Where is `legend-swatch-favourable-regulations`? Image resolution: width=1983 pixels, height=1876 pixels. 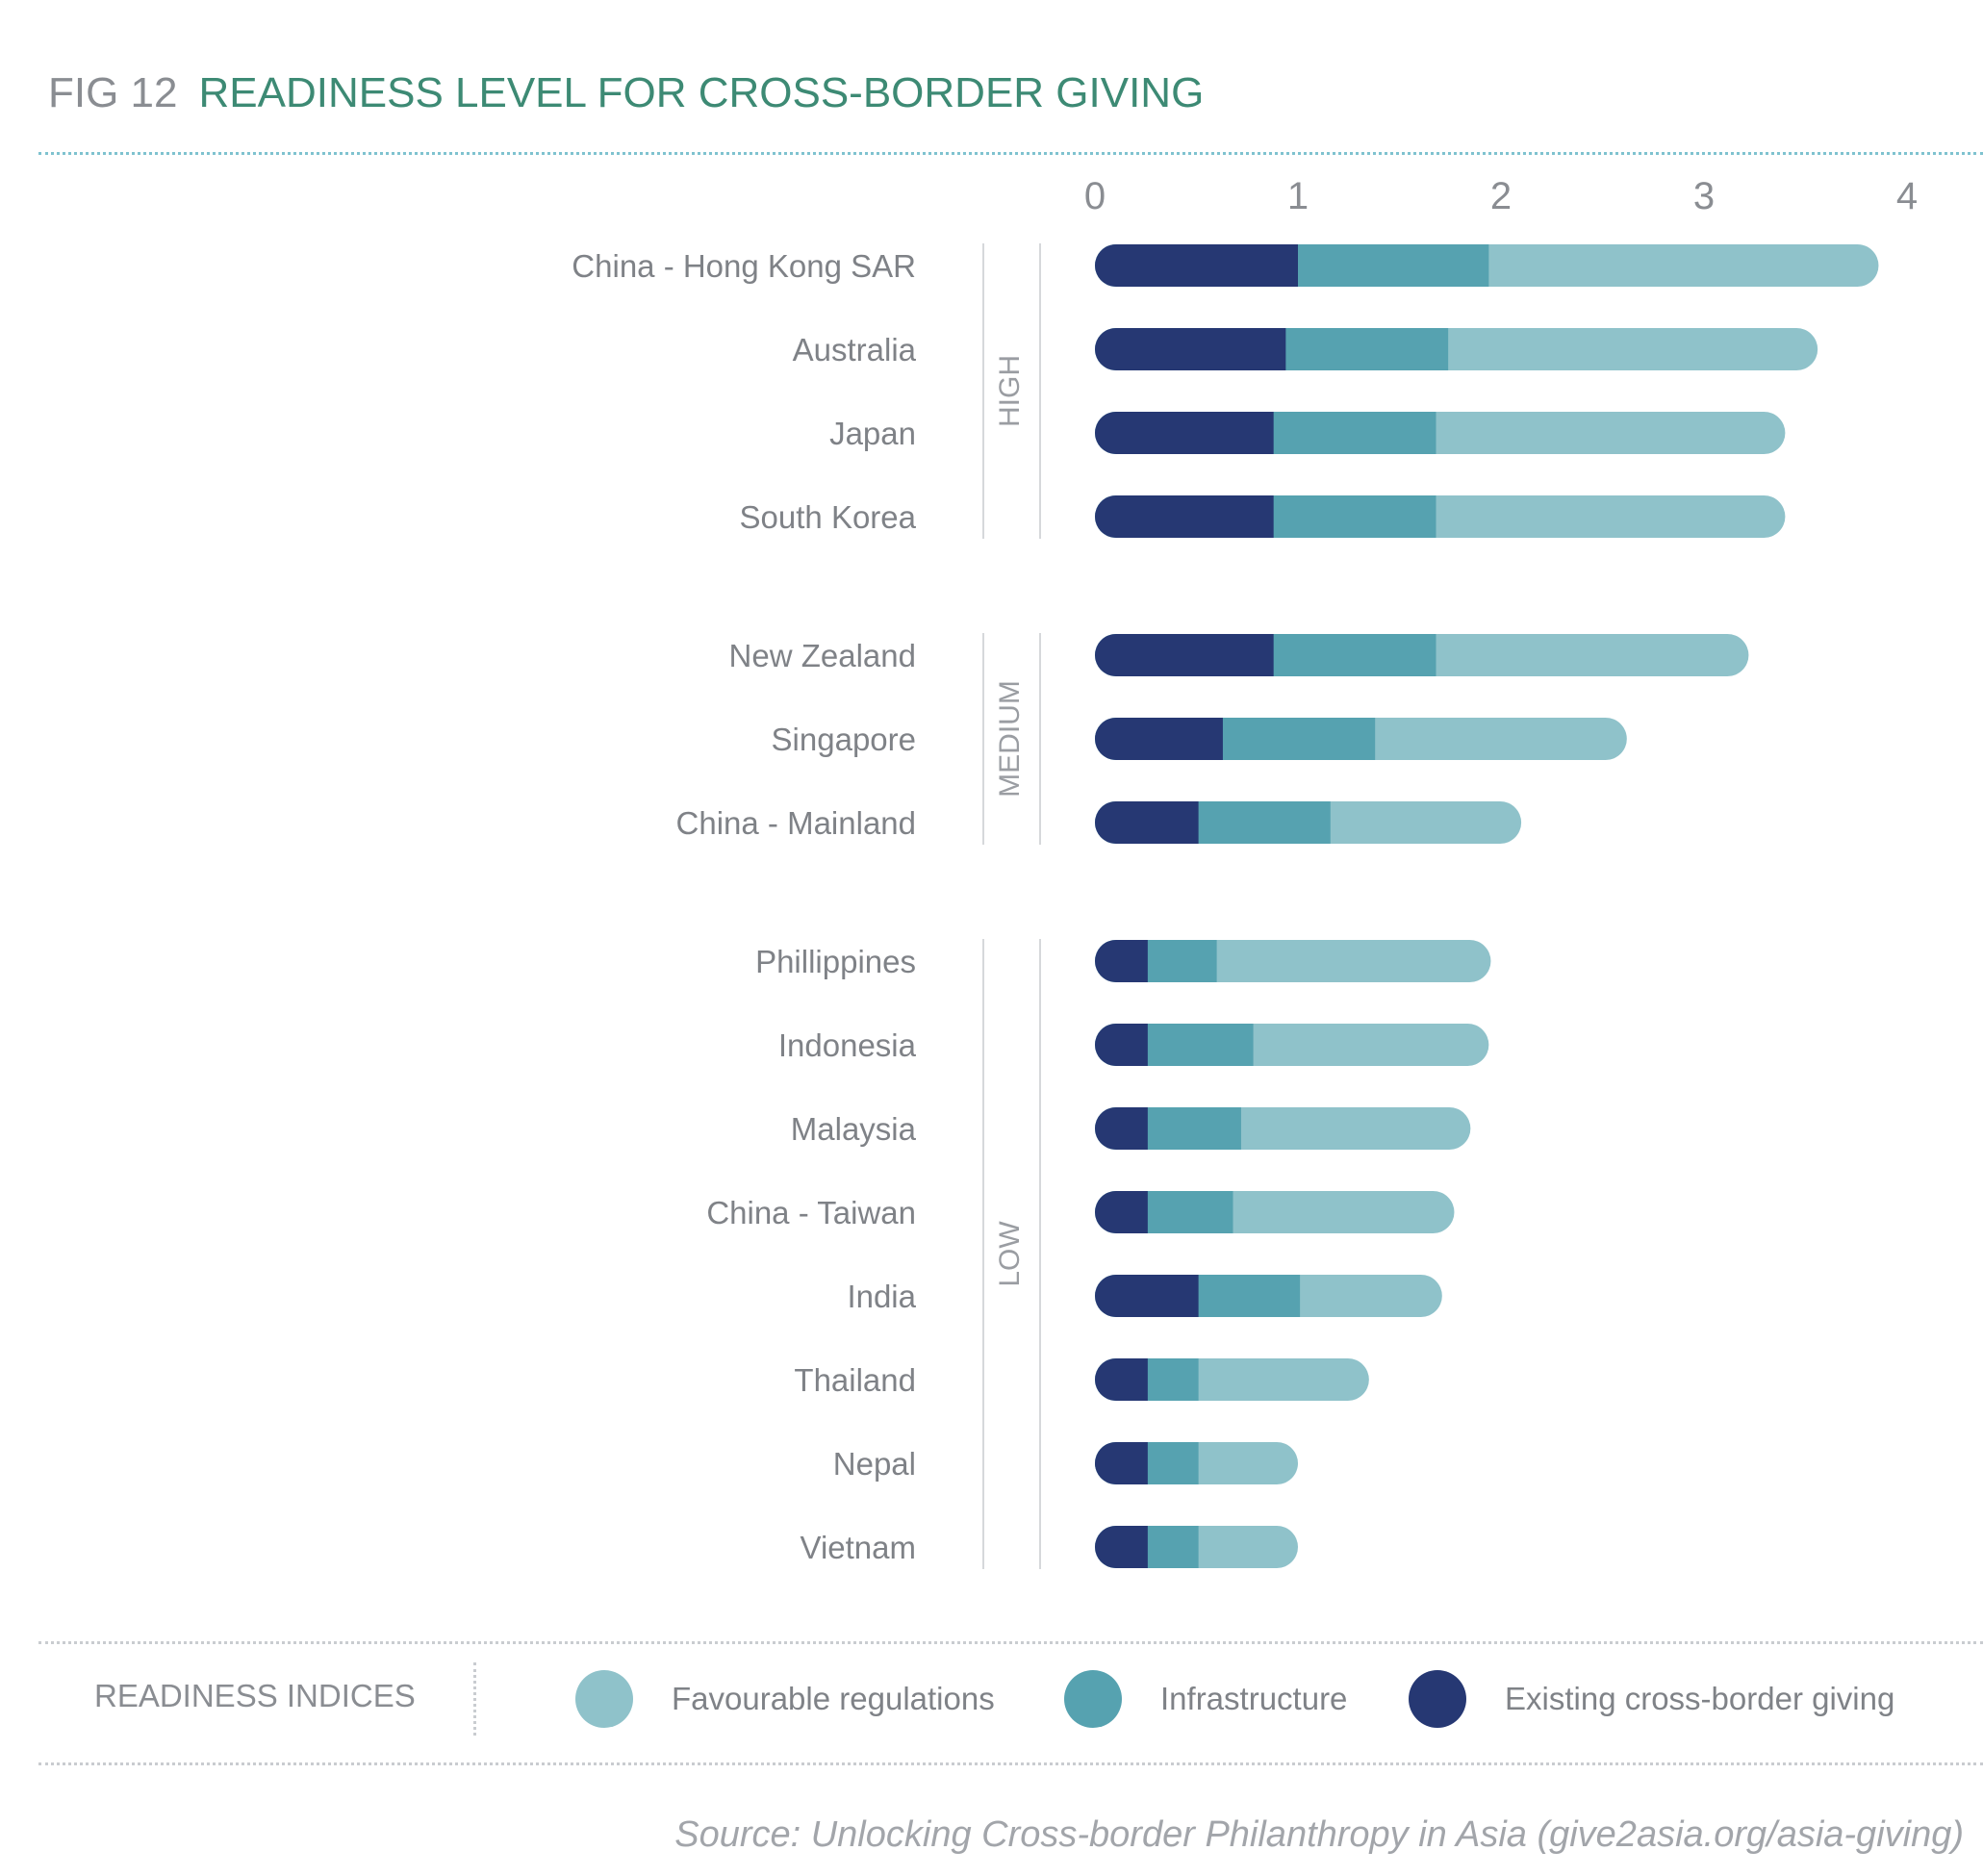
legend-swatch-favourable-regulations is located at coordinates (604, 1699).